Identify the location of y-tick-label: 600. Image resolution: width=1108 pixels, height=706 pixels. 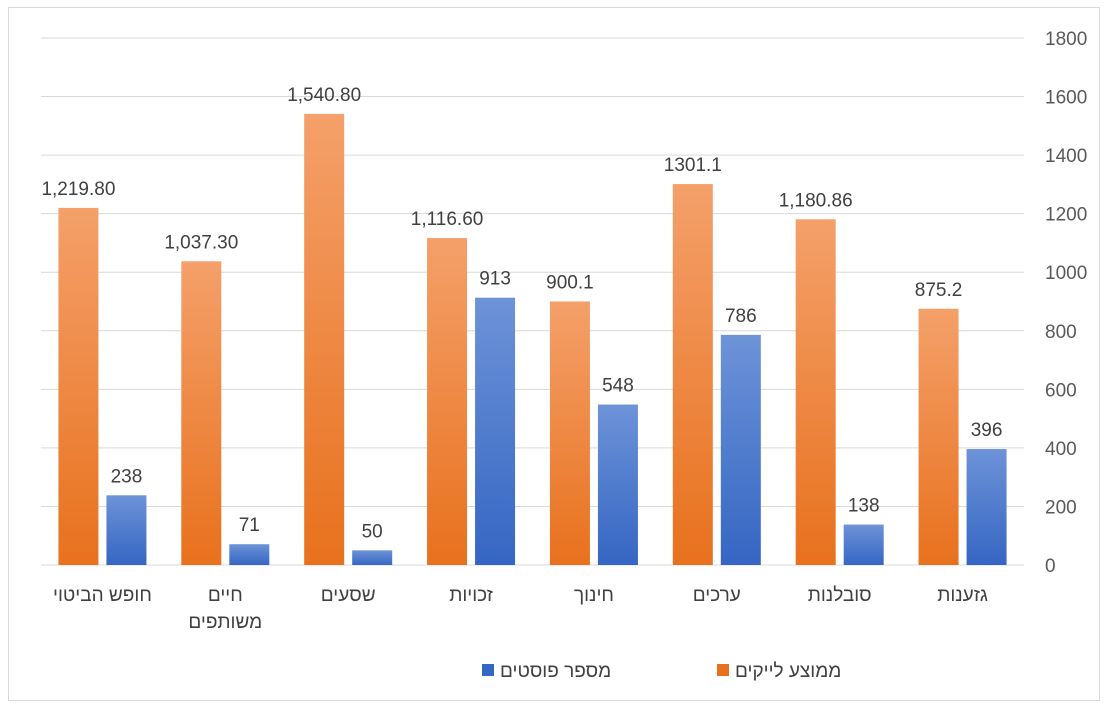
(1061, 390).